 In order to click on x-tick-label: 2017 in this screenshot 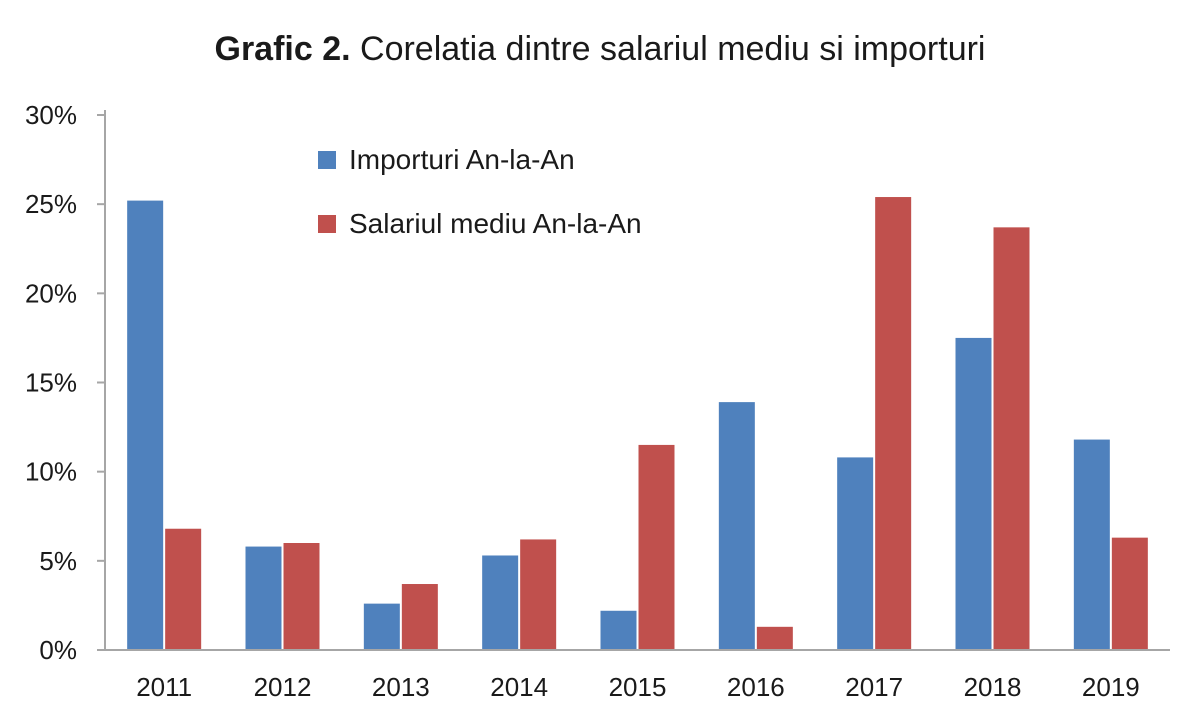, I will do `click(874, 687)`.